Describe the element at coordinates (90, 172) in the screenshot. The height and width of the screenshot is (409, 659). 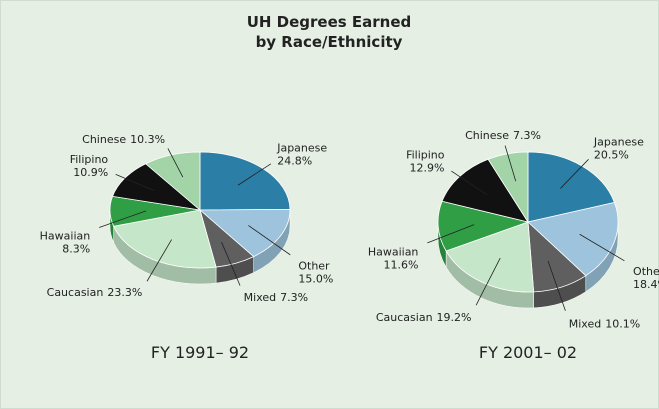
I see `value-label: 10.9%` at that location.